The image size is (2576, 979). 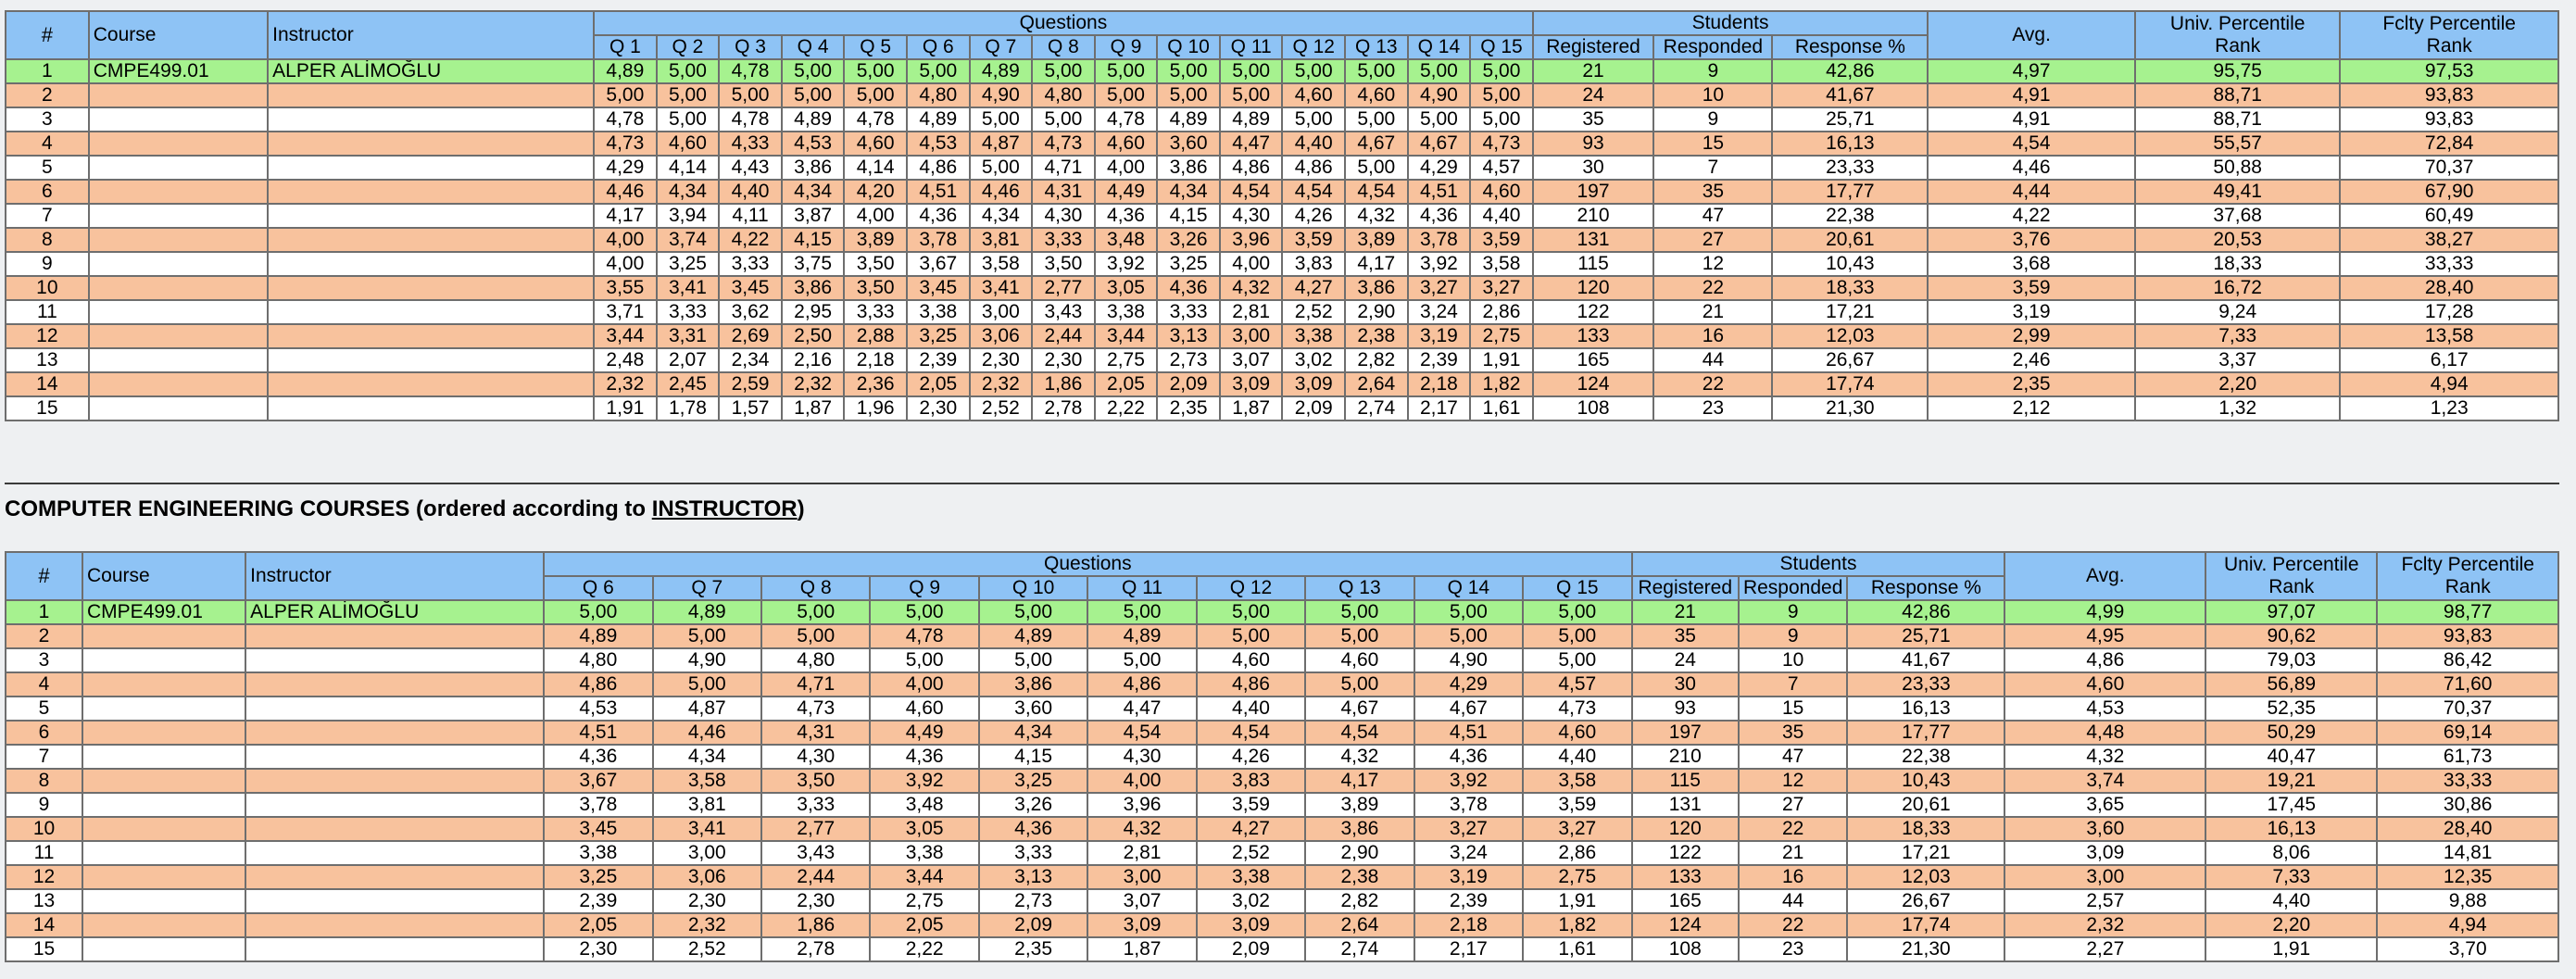 What do you see at coordinates (2449, 264) in the screenshot?
I see `table-cell: 33,33` at bounding box center [2449, 264].